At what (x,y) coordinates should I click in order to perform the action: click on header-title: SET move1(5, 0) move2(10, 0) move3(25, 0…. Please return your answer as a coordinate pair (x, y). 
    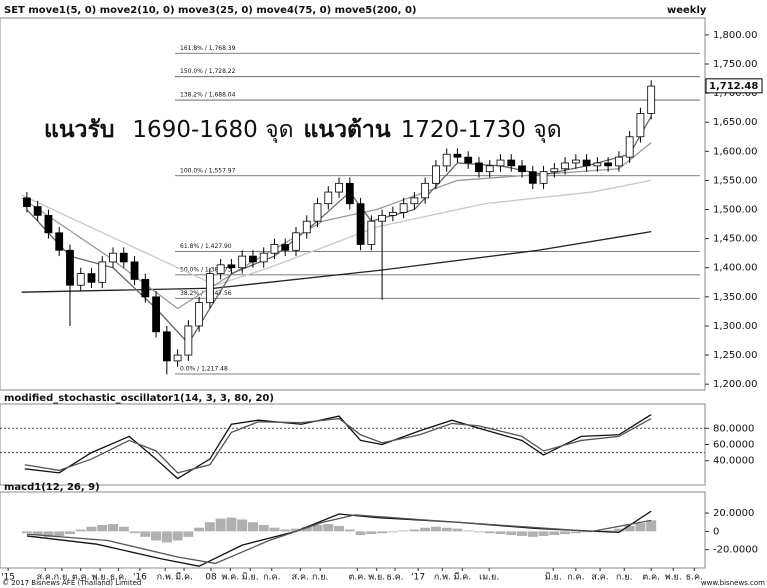
    Looking at the image, I should click on (210, 10).